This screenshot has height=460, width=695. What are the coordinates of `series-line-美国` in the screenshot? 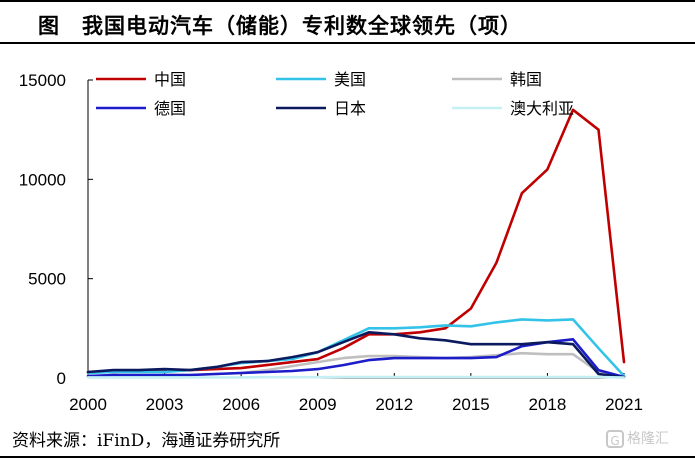 It's located at (356, 348).